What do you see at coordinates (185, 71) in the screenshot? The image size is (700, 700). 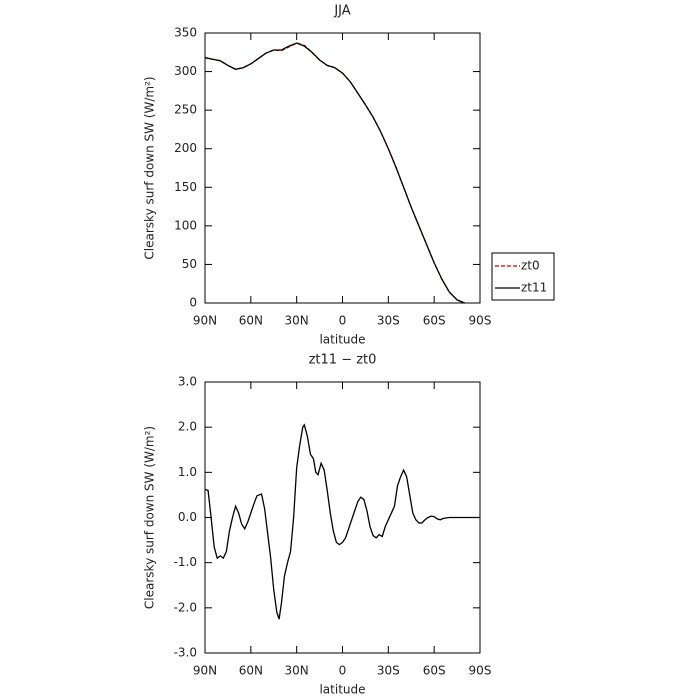 I see `y-tick-label: 300` at bounding box center [185, 71].